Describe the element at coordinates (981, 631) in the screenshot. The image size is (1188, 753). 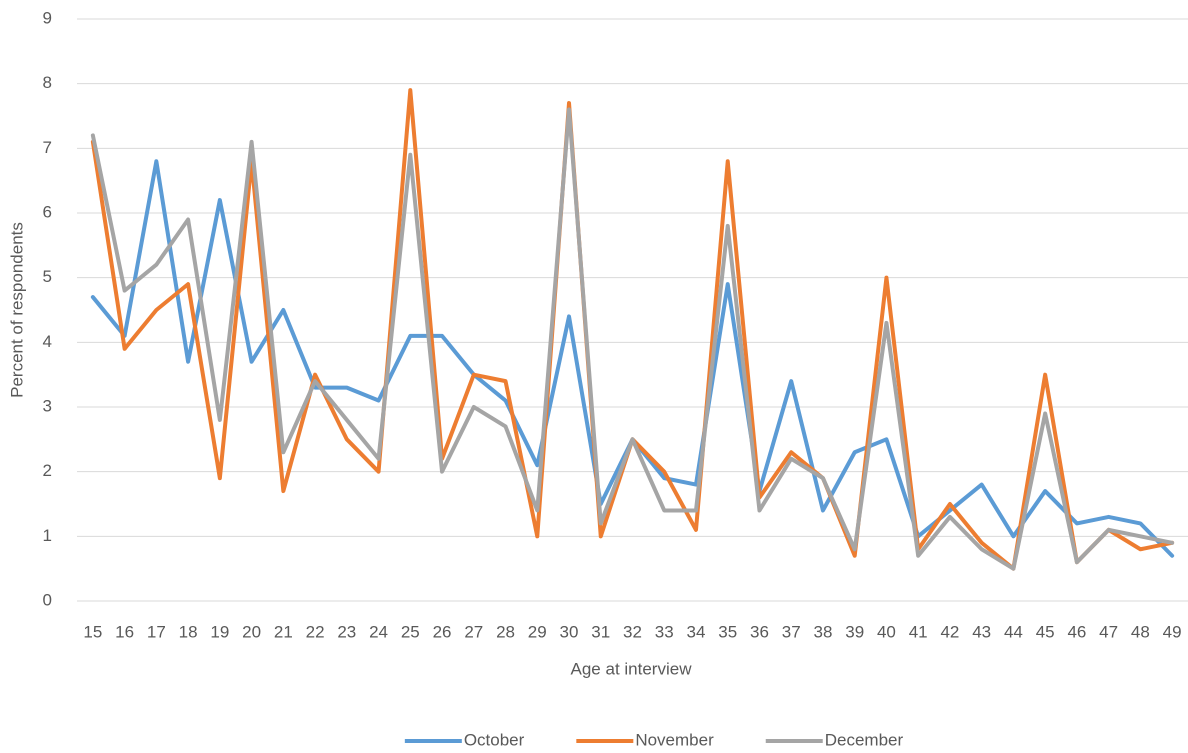
I see `x-tick-label: 43` at that location.